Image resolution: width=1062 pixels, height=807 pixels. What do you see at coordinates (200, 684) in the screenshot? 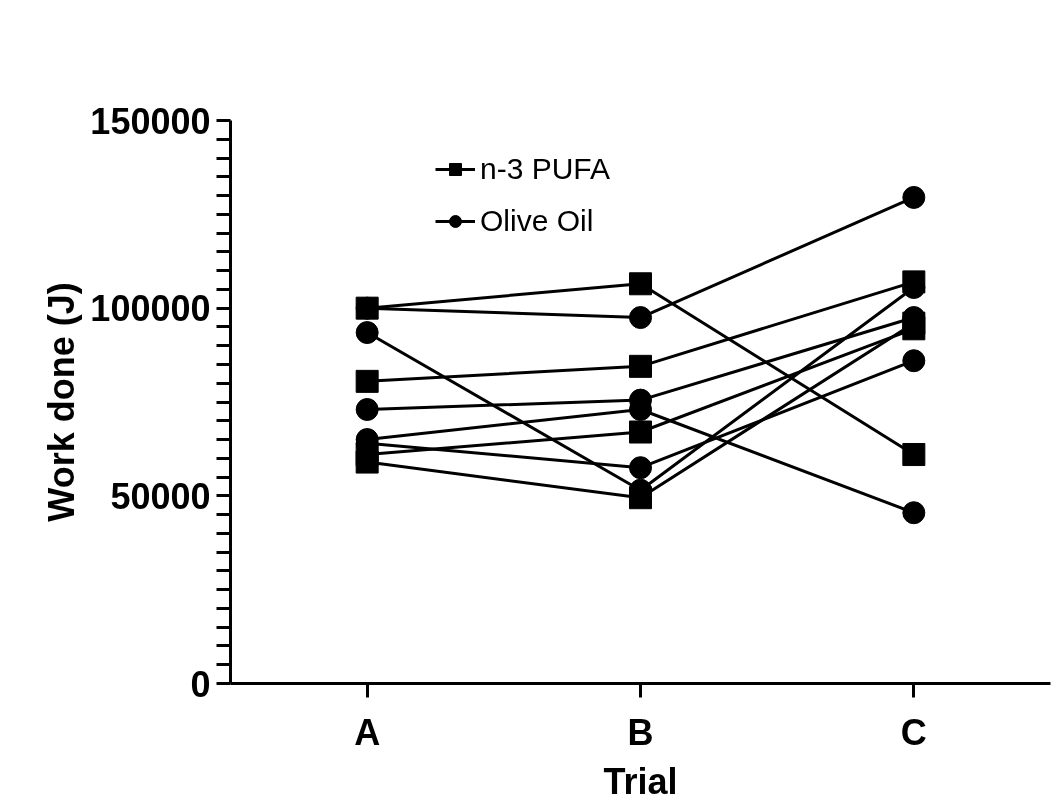
I see `y-tick-label: 0` at bounding box center [200, 684].